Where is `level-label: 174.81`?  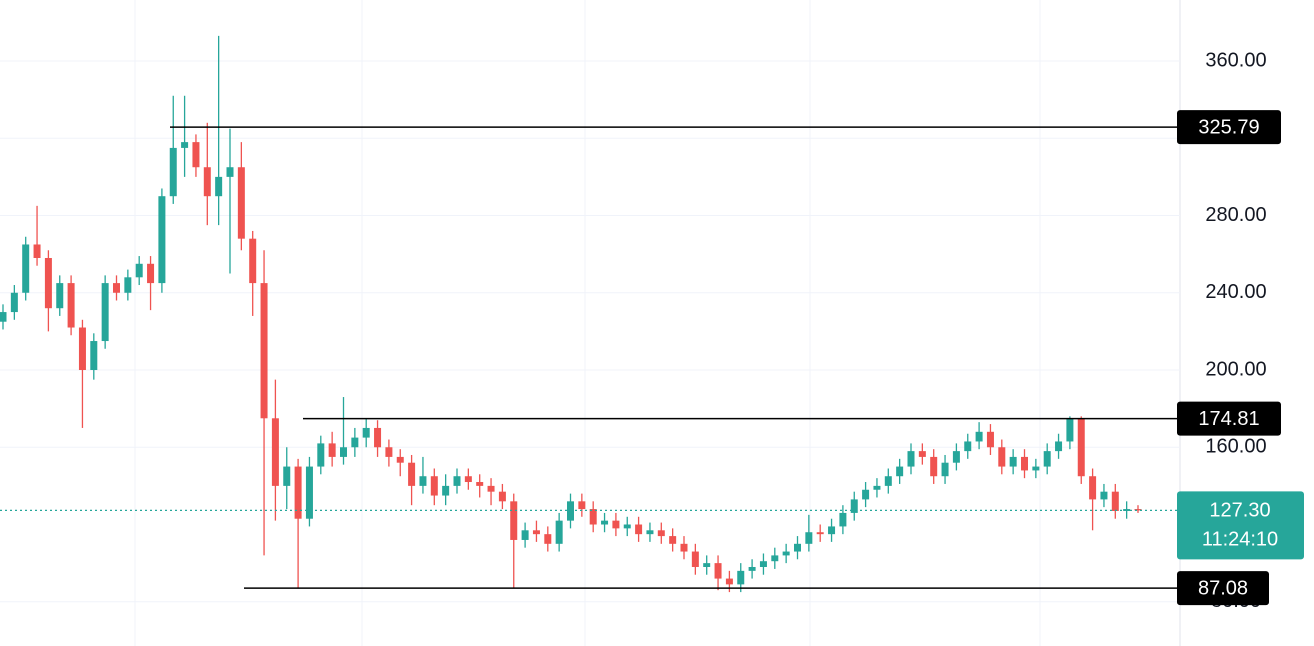
level-label: 174.81 is located at coordinates (1228, 419).